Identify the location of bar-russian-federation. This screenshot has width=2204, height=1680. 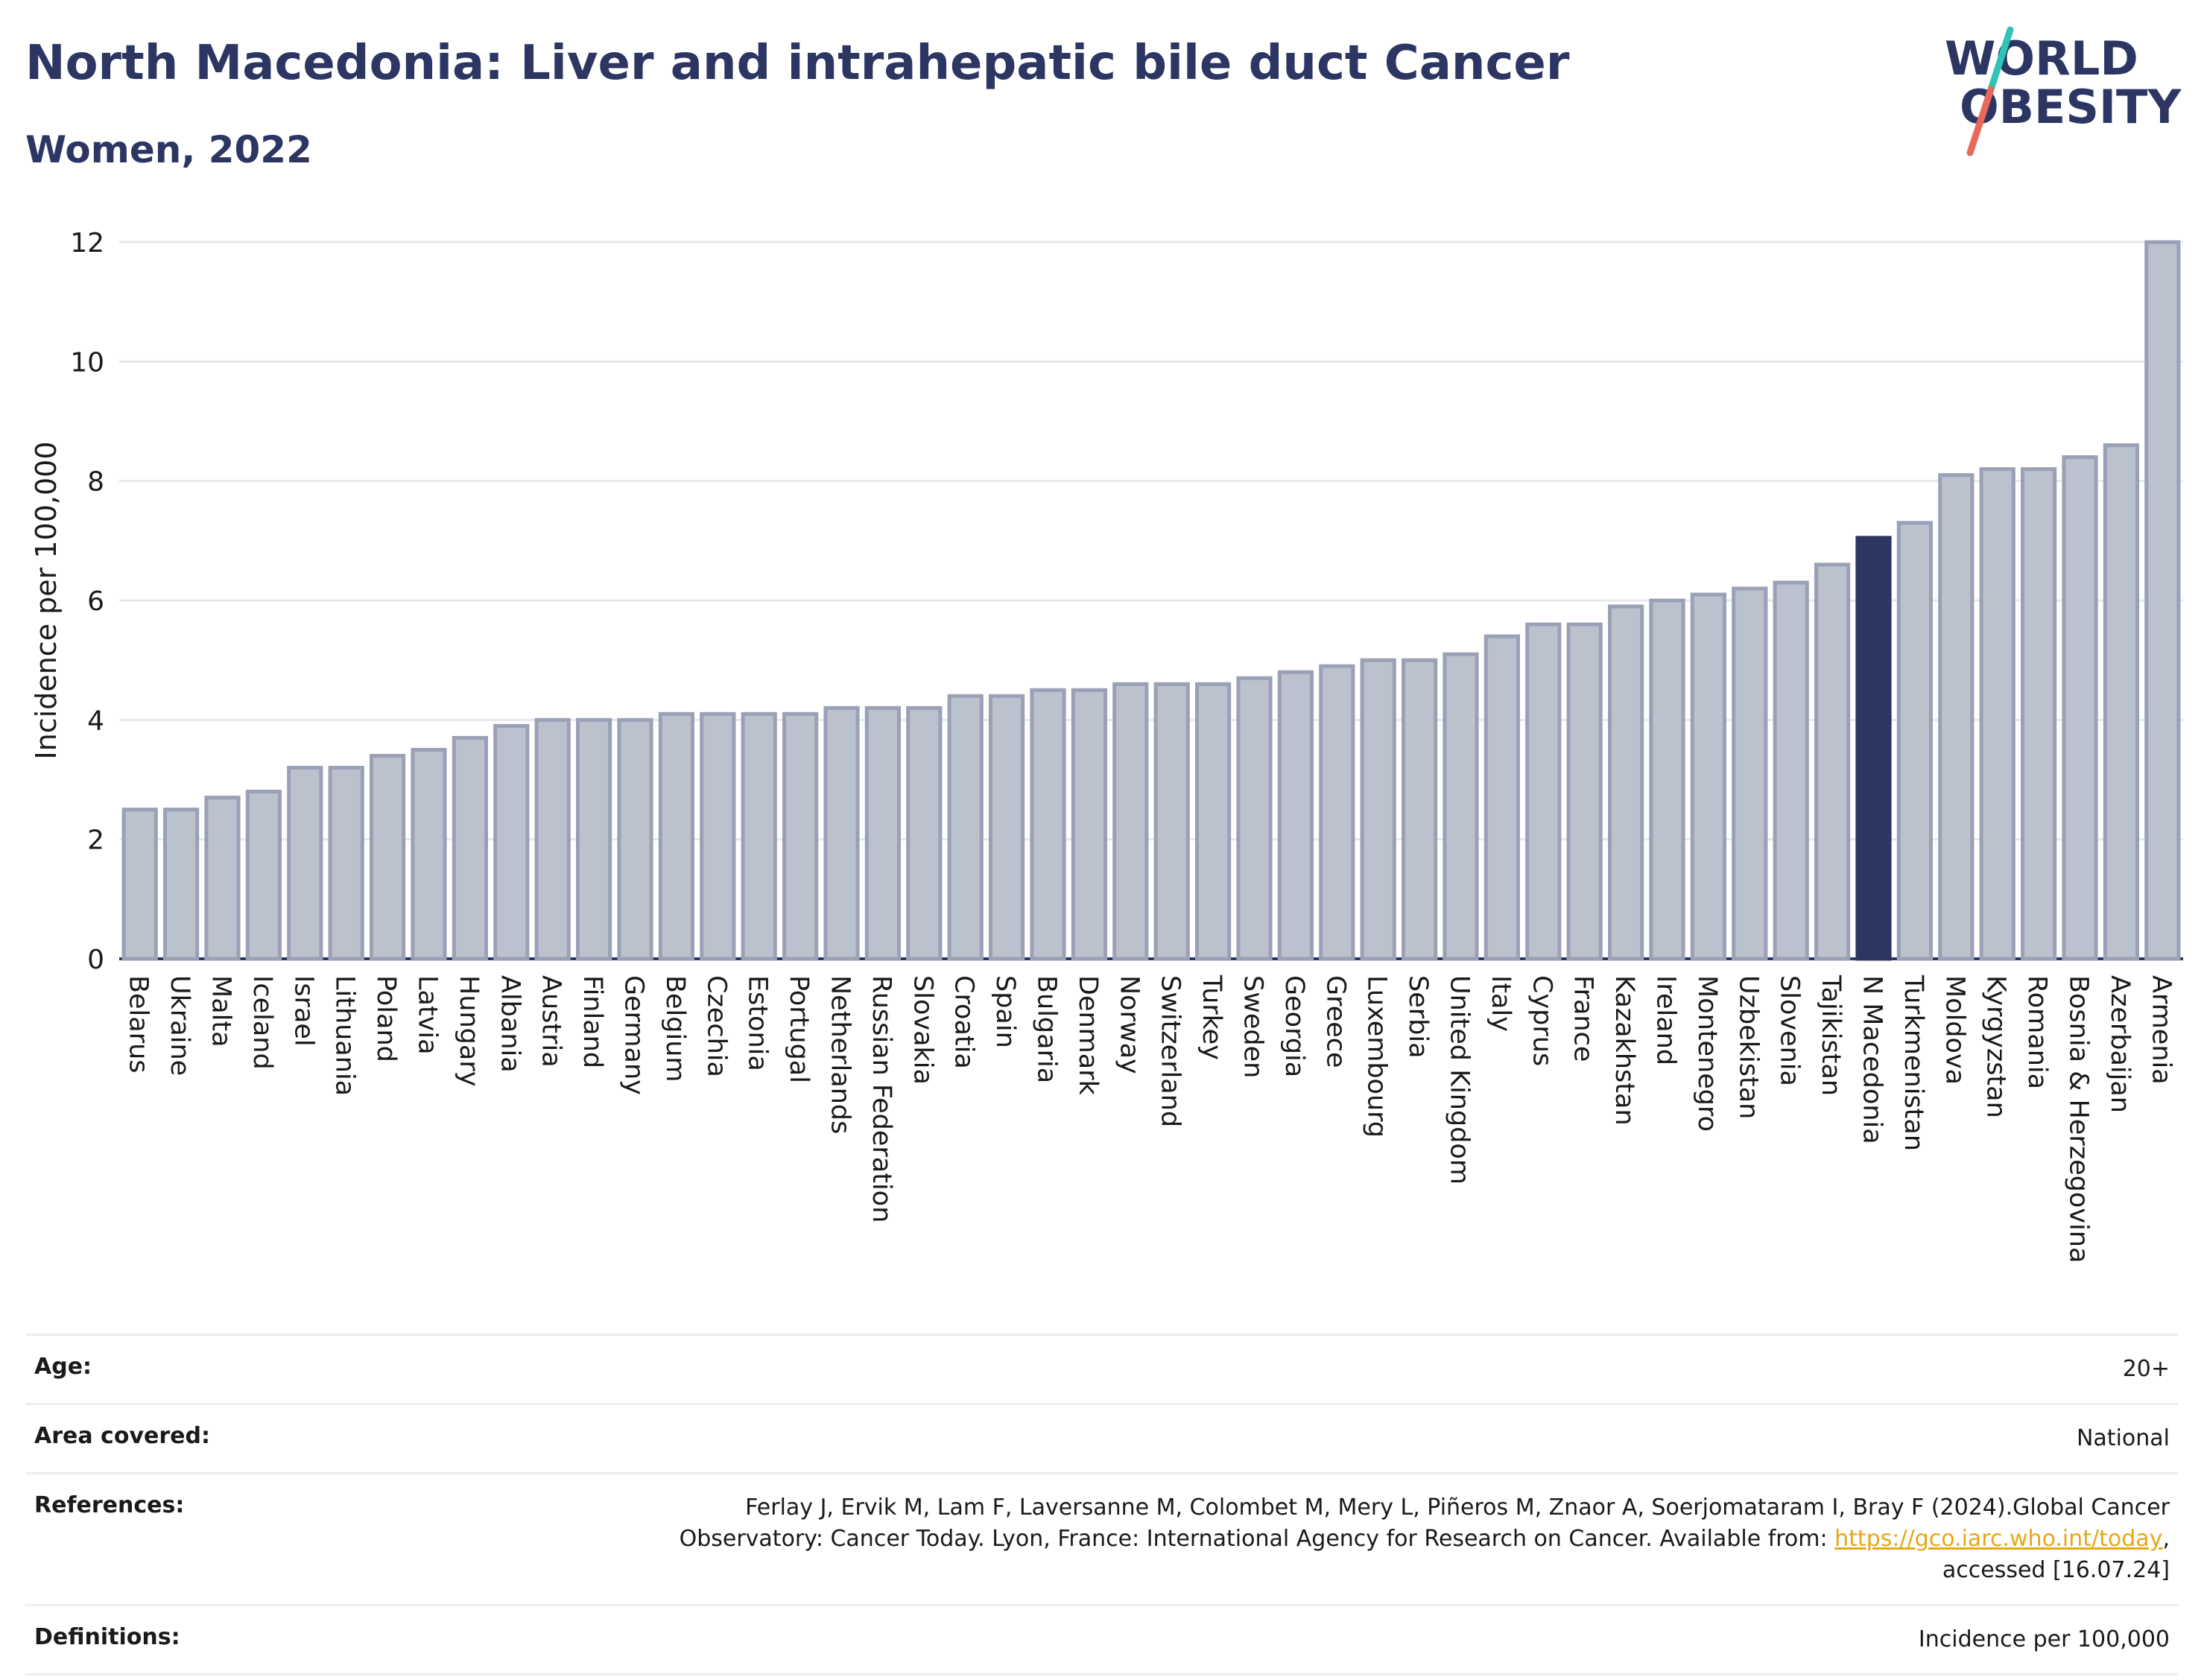
(883, 833).